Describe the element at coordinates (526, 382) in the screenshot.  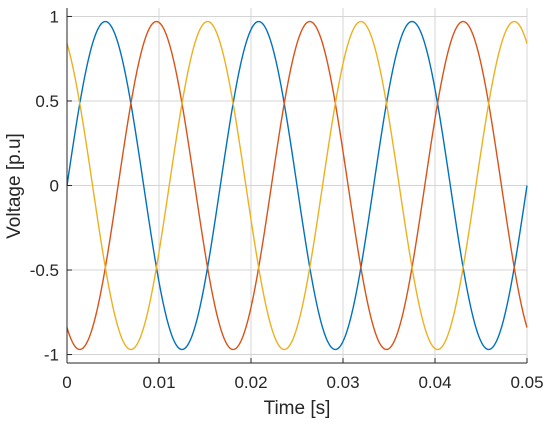
I see `x-tick-label-5: 0.05` at that location.